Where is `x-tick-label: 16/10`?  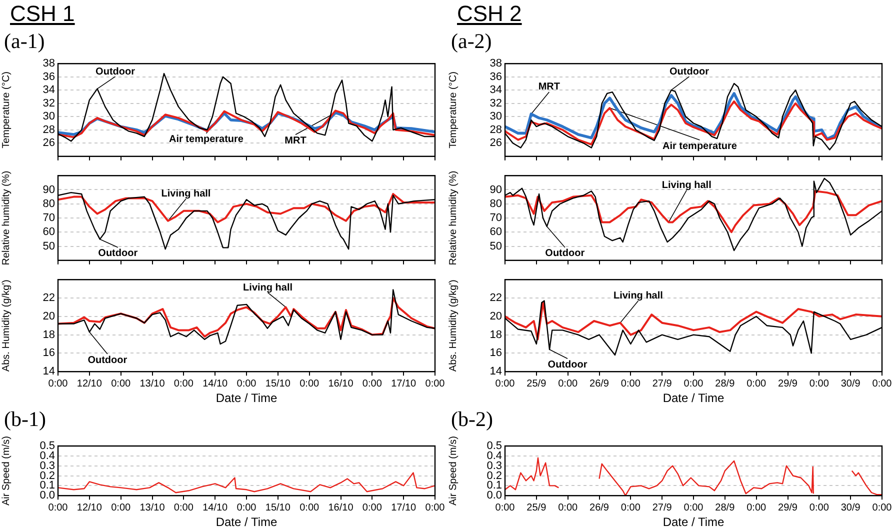 x-tick-label: 16/10 is located at coordinates (341, 384).